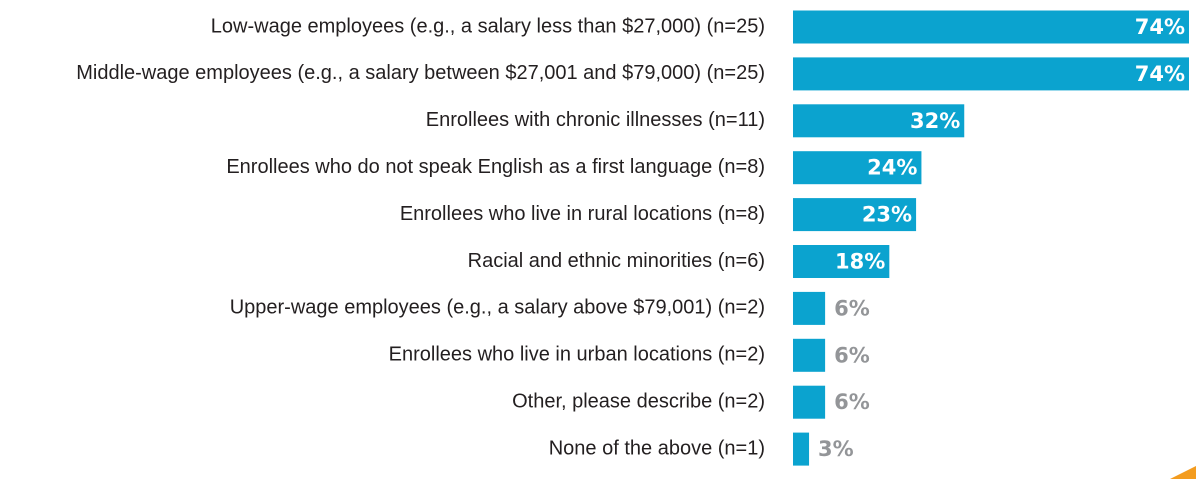 This screenshot has width=1196, height=479. What do you see at coordinates (595, 120) in the screenshot?
I see `category-label: Enrollees with chronic illnesses (n=11)` at bounding box center [595, 120].